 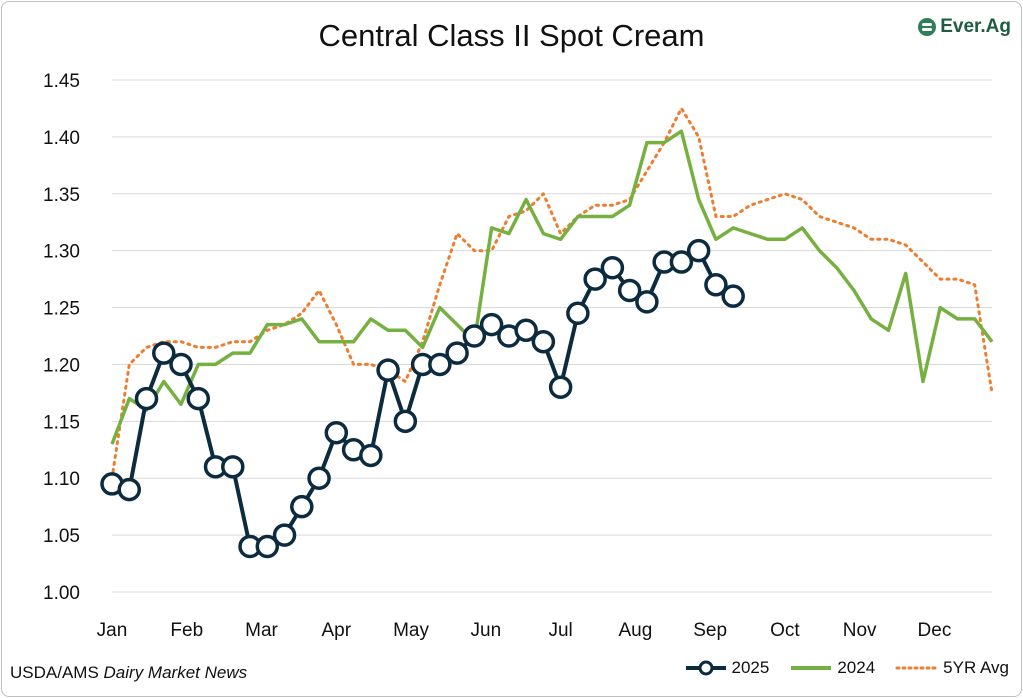 I want to click on chart-legend: 2025 2024 5YR Avg, so click(x=846, y=668).